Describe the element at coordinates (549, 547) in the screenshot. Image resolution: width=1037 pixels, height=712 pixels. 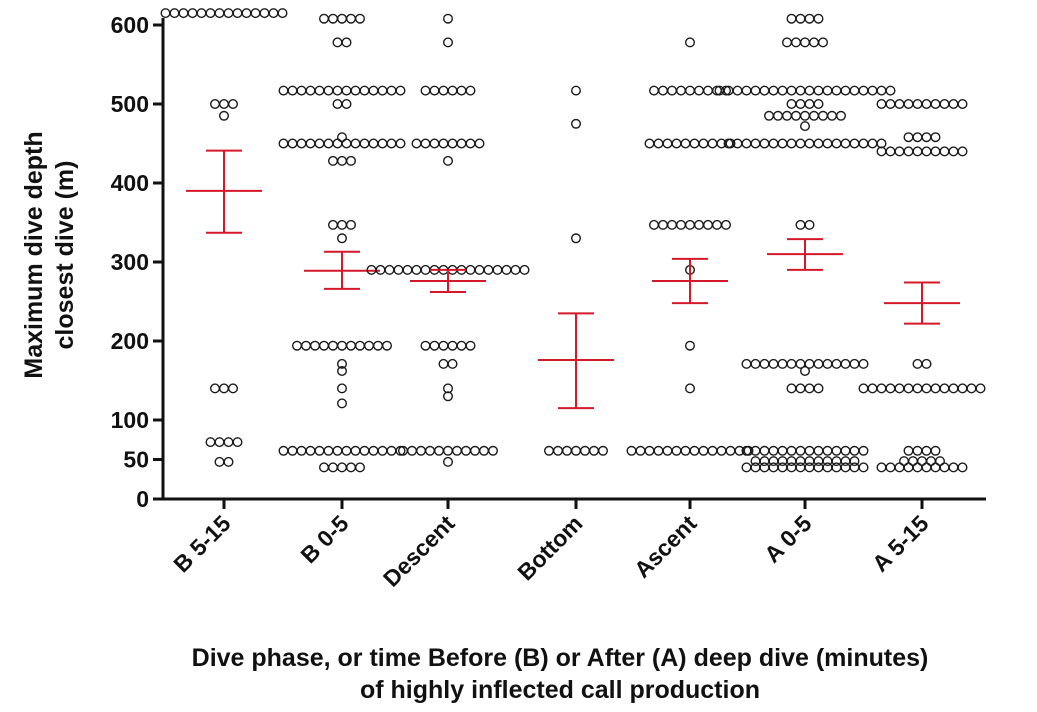
I see `x-tick-label: Bottom` at that location.